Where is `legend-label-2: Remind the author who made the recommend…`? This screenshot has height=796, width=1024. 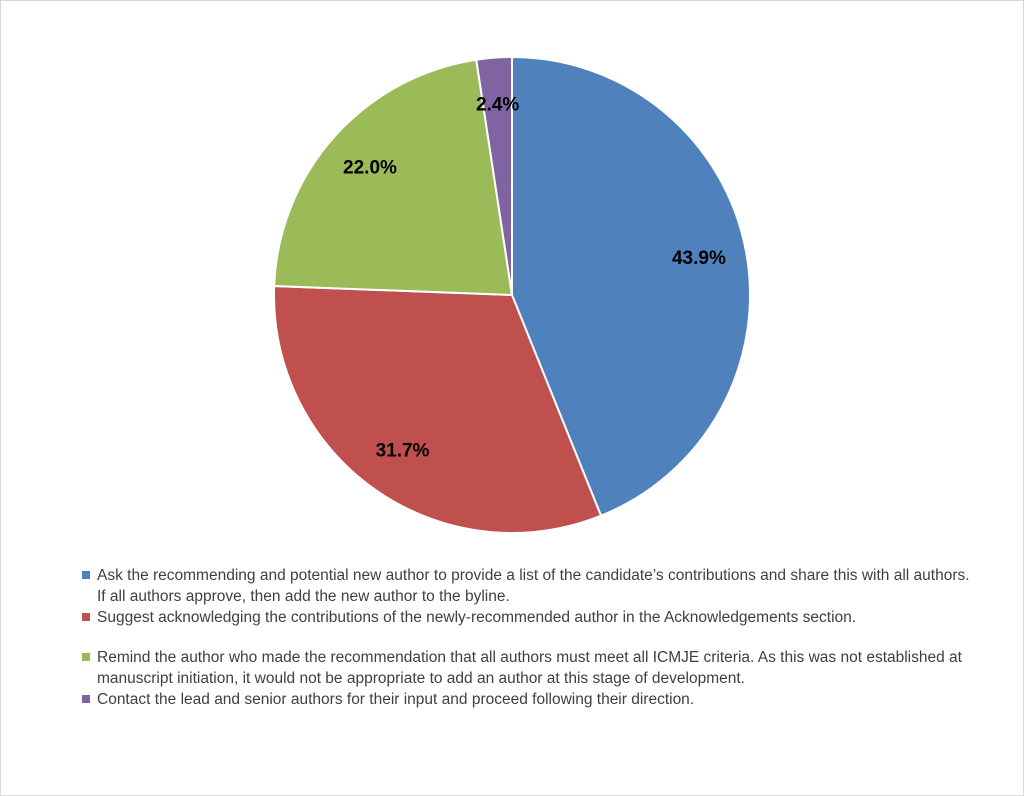
legend-label-2: Remind the author who made the recommend… is located at coordinates (529, 668).